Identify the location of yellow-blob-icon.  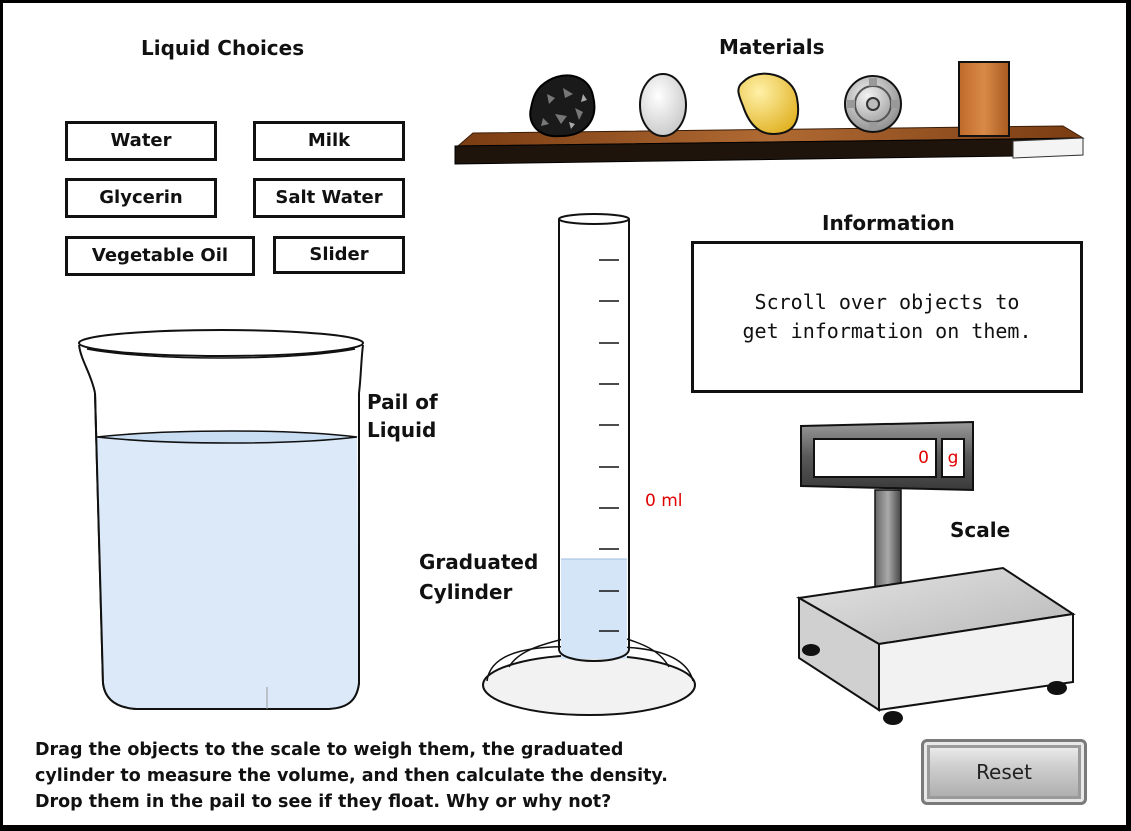
(768, 104).